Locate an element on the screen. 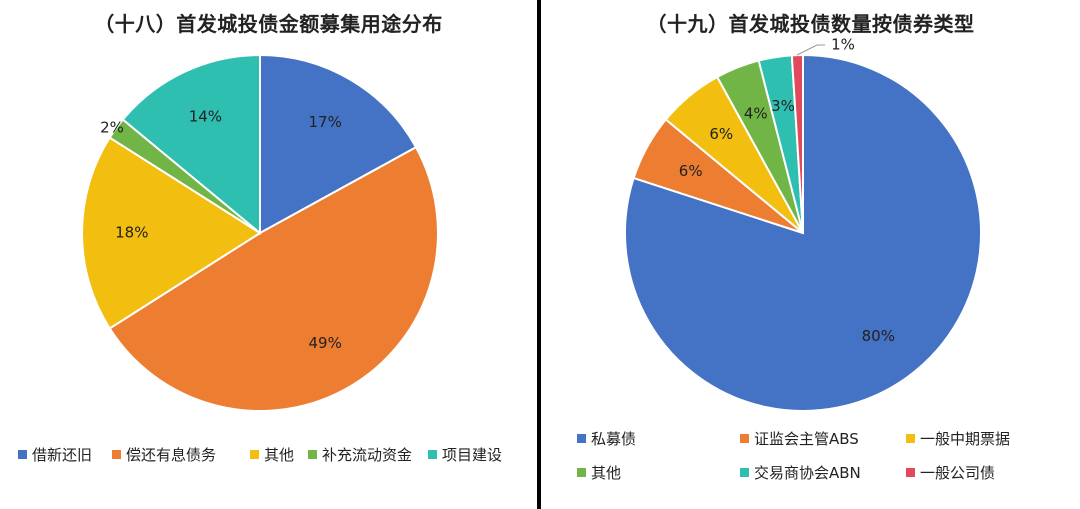  legend-item: 偿还有息债务 is located at coordinates (164, 454).